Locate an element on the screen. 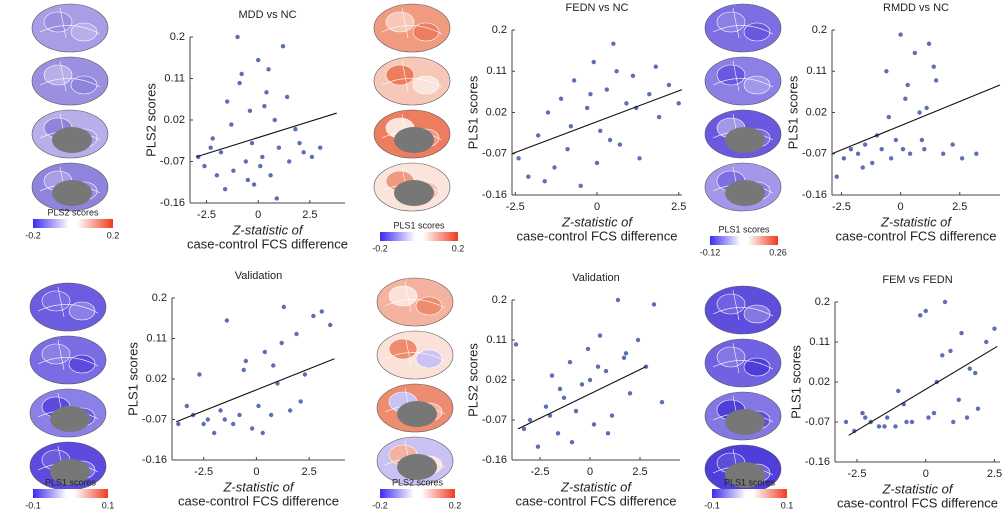 The image size is (1003, 514). fit-line is located at coordinates (255, 390).